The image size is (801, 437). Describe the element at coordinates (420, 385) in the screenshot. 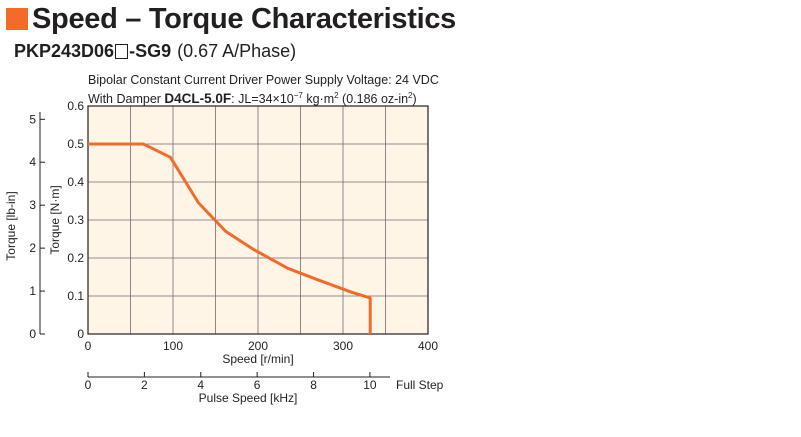

I see `step-mode-label: Full Step` at that location.